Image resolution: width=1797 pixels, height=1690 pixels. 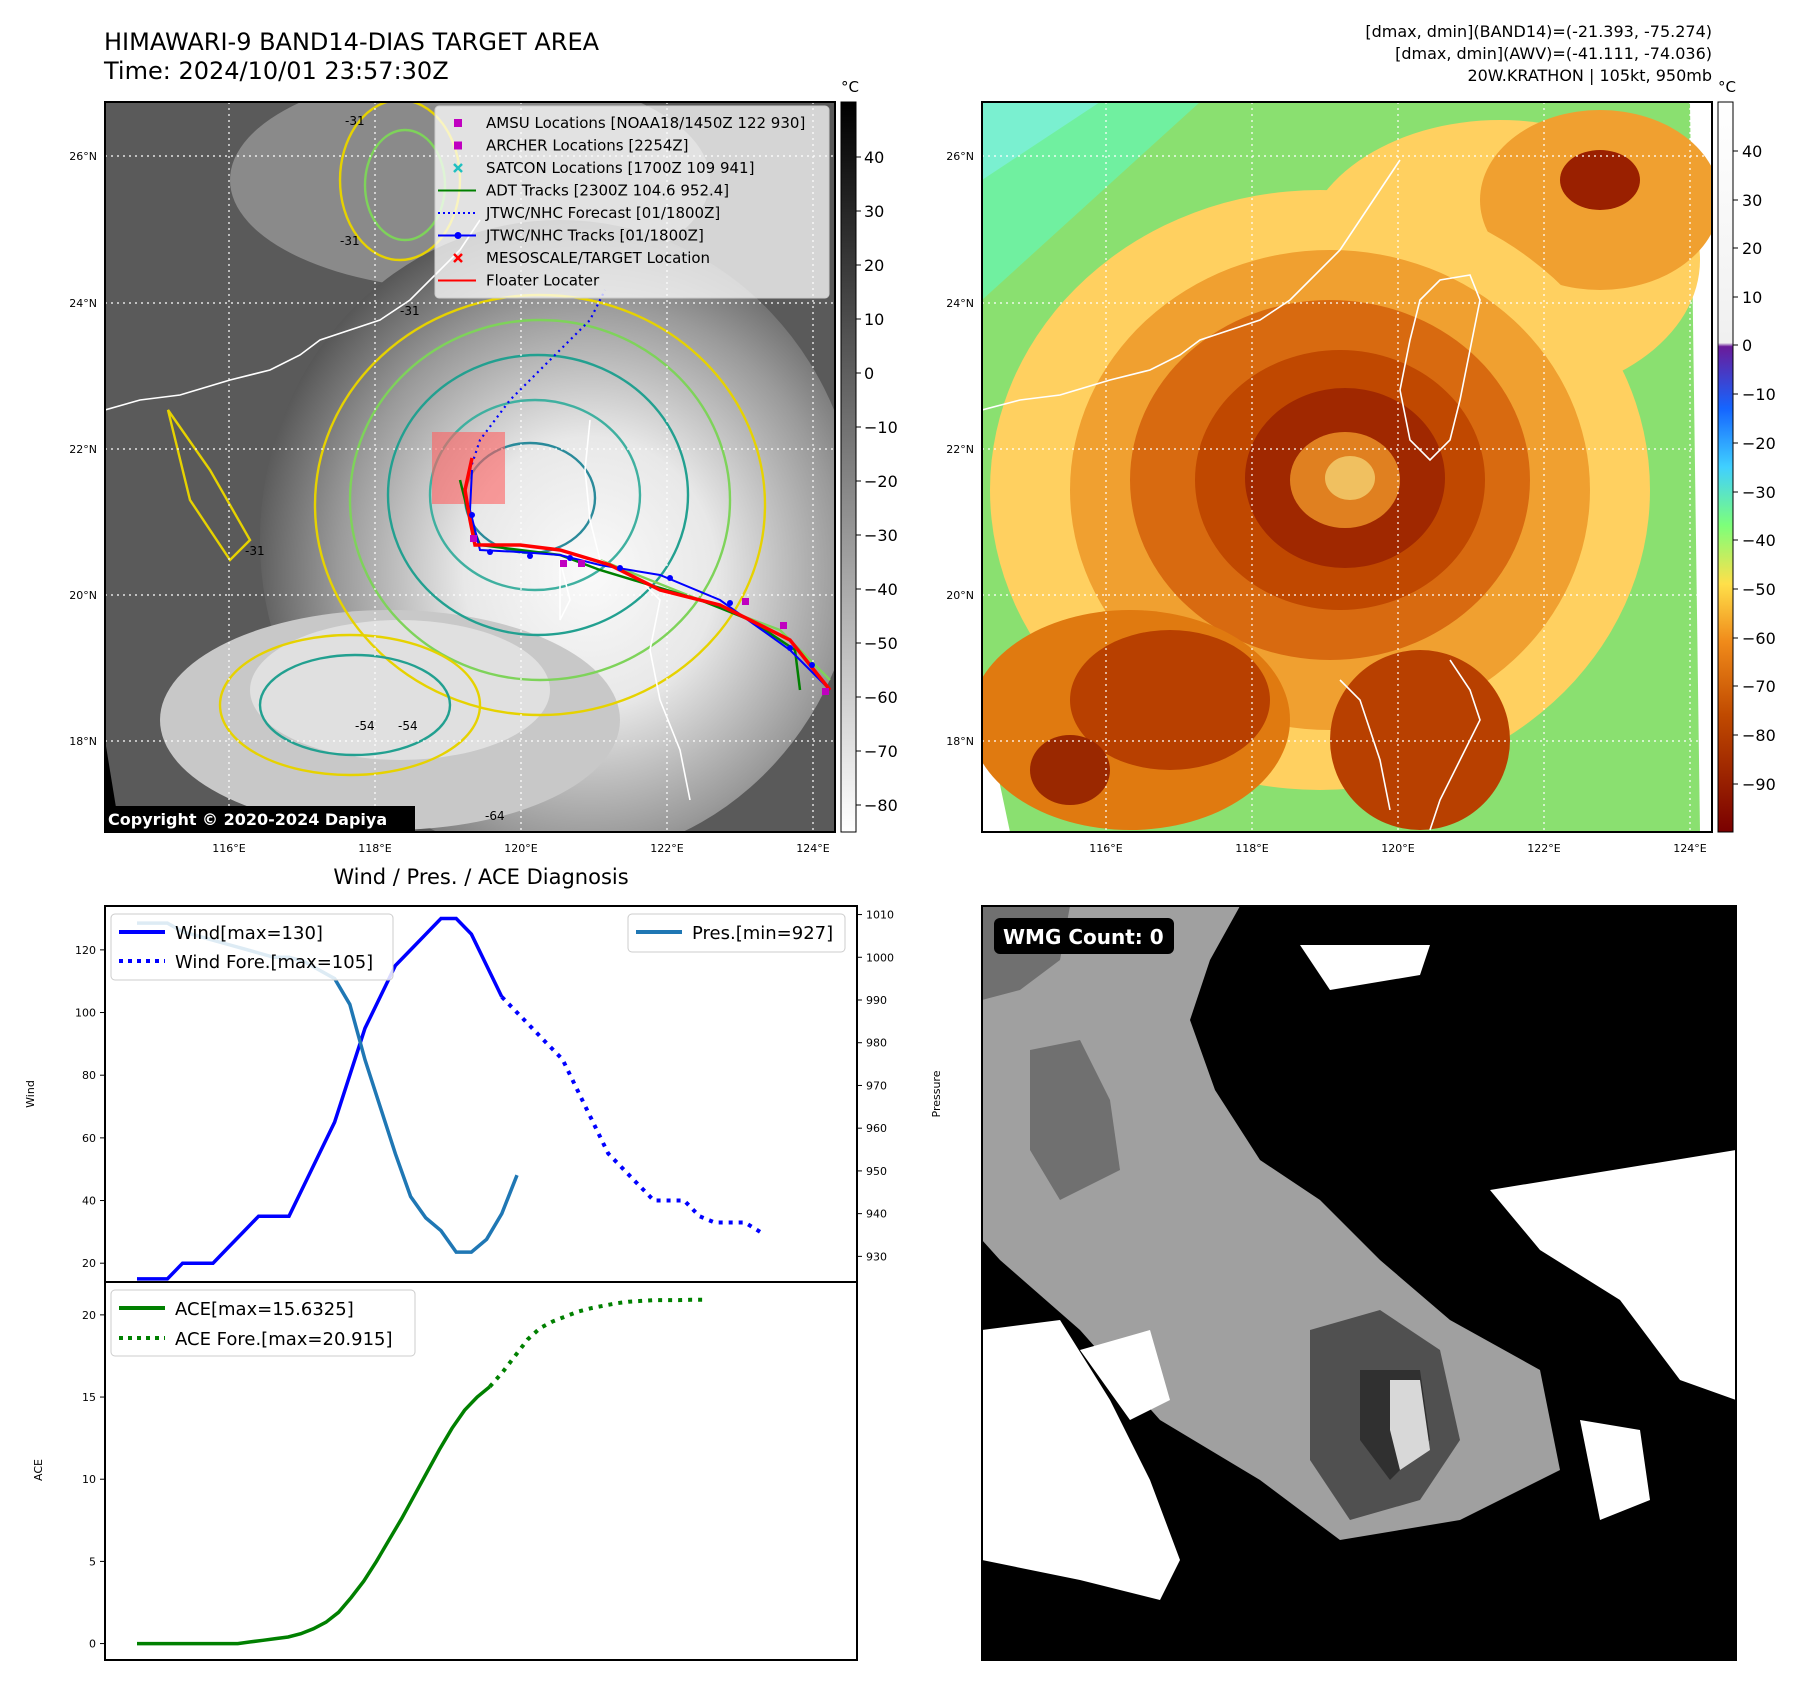 I want to click on ace-tick-label: 5, so click(x=92, y=1561).